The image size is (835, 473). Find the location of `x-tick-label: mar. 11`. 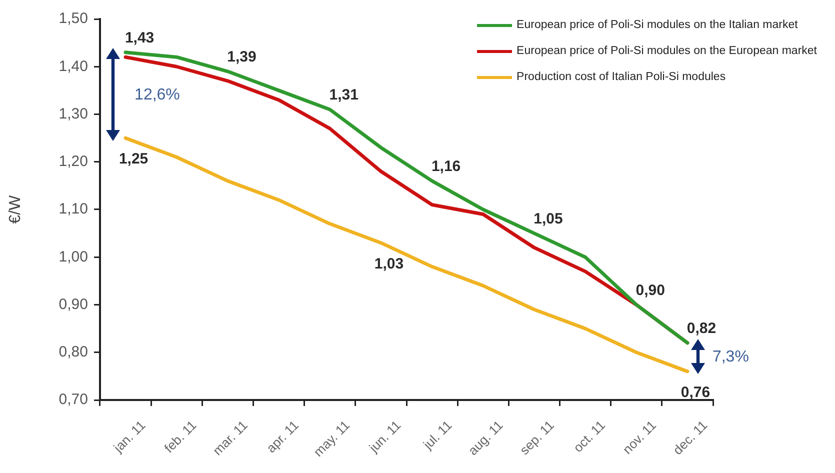

x-tick-label: mar. 11 is located at coordinates (230, 438).